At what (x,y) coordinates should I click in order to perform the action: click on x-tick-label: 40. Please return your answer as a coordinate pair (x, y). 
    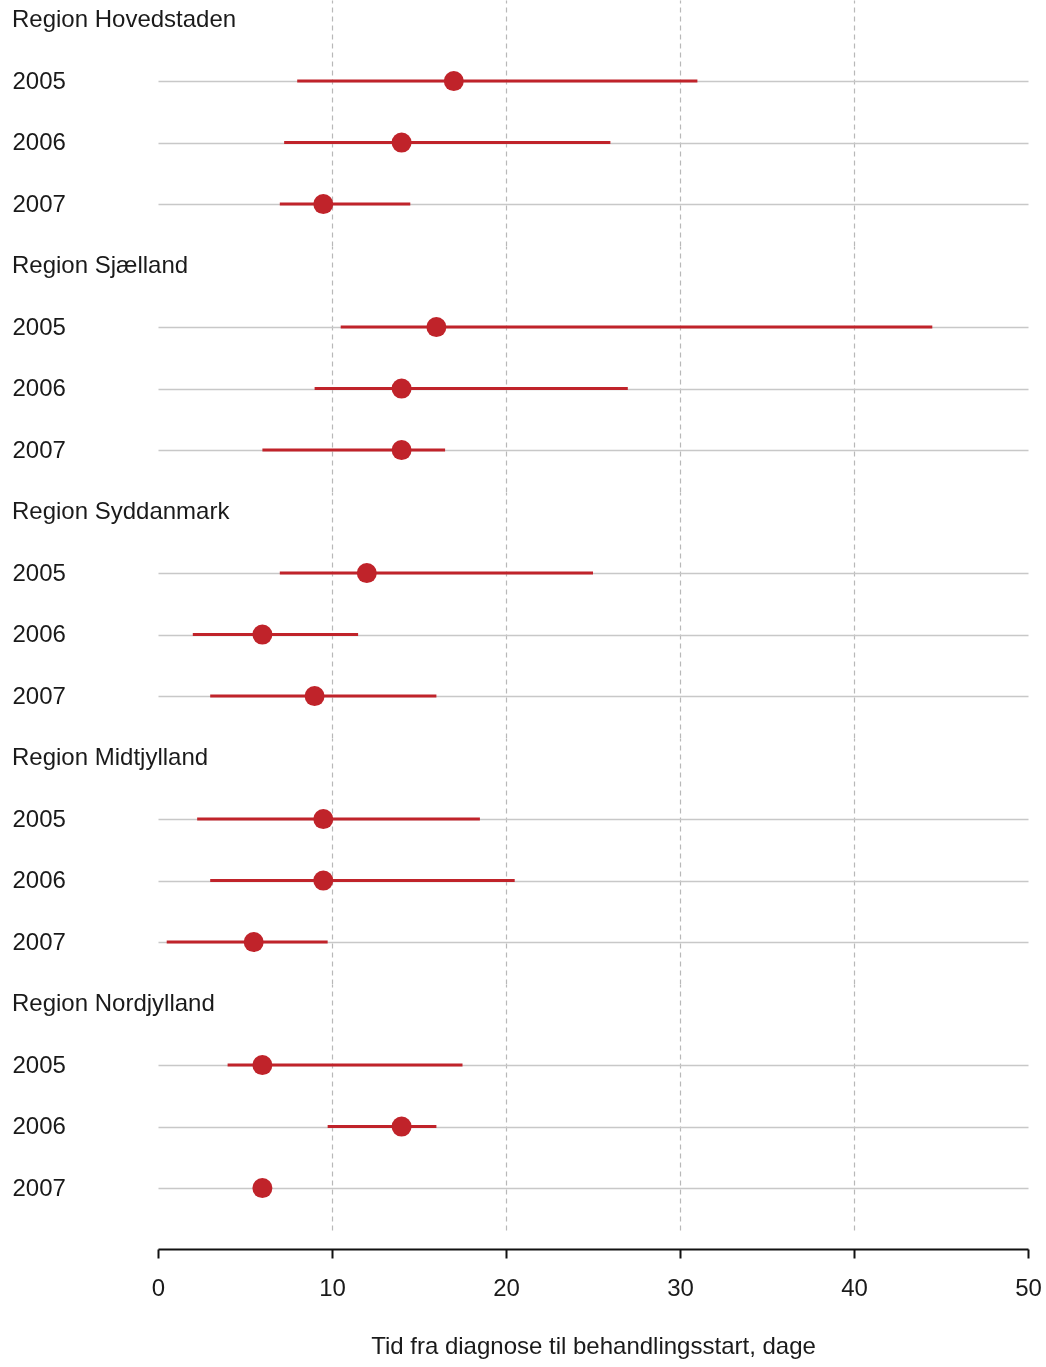
    Looking at the image, I should click on (854, 1287).